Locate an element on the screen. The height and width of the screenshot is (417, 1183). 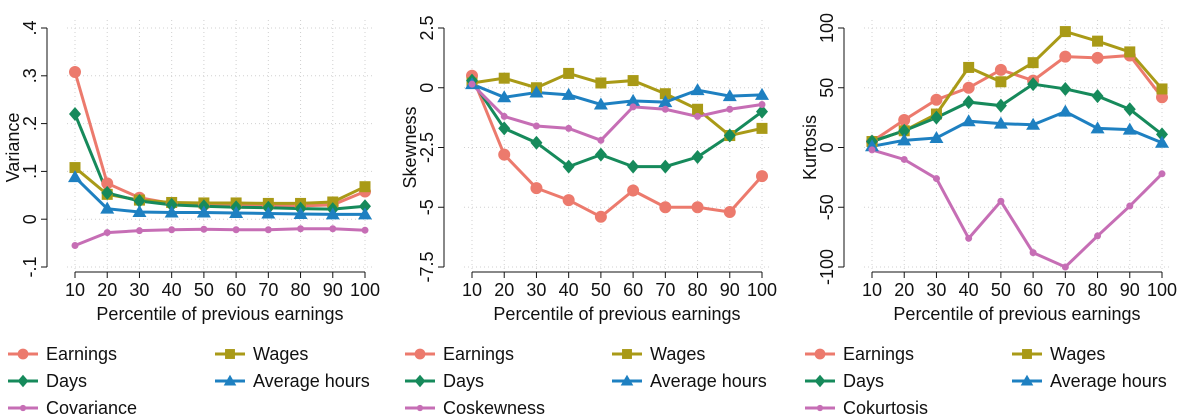
legend-item: Cokurtosis is located at coordinates (866, 407).